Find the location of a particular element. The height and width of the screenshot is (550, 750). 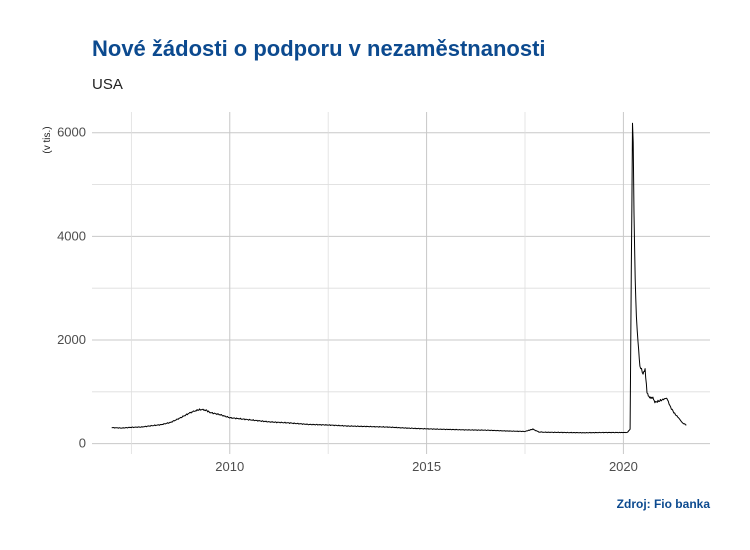

y-tick-label: 2000 is located at coordinates (71, 339).